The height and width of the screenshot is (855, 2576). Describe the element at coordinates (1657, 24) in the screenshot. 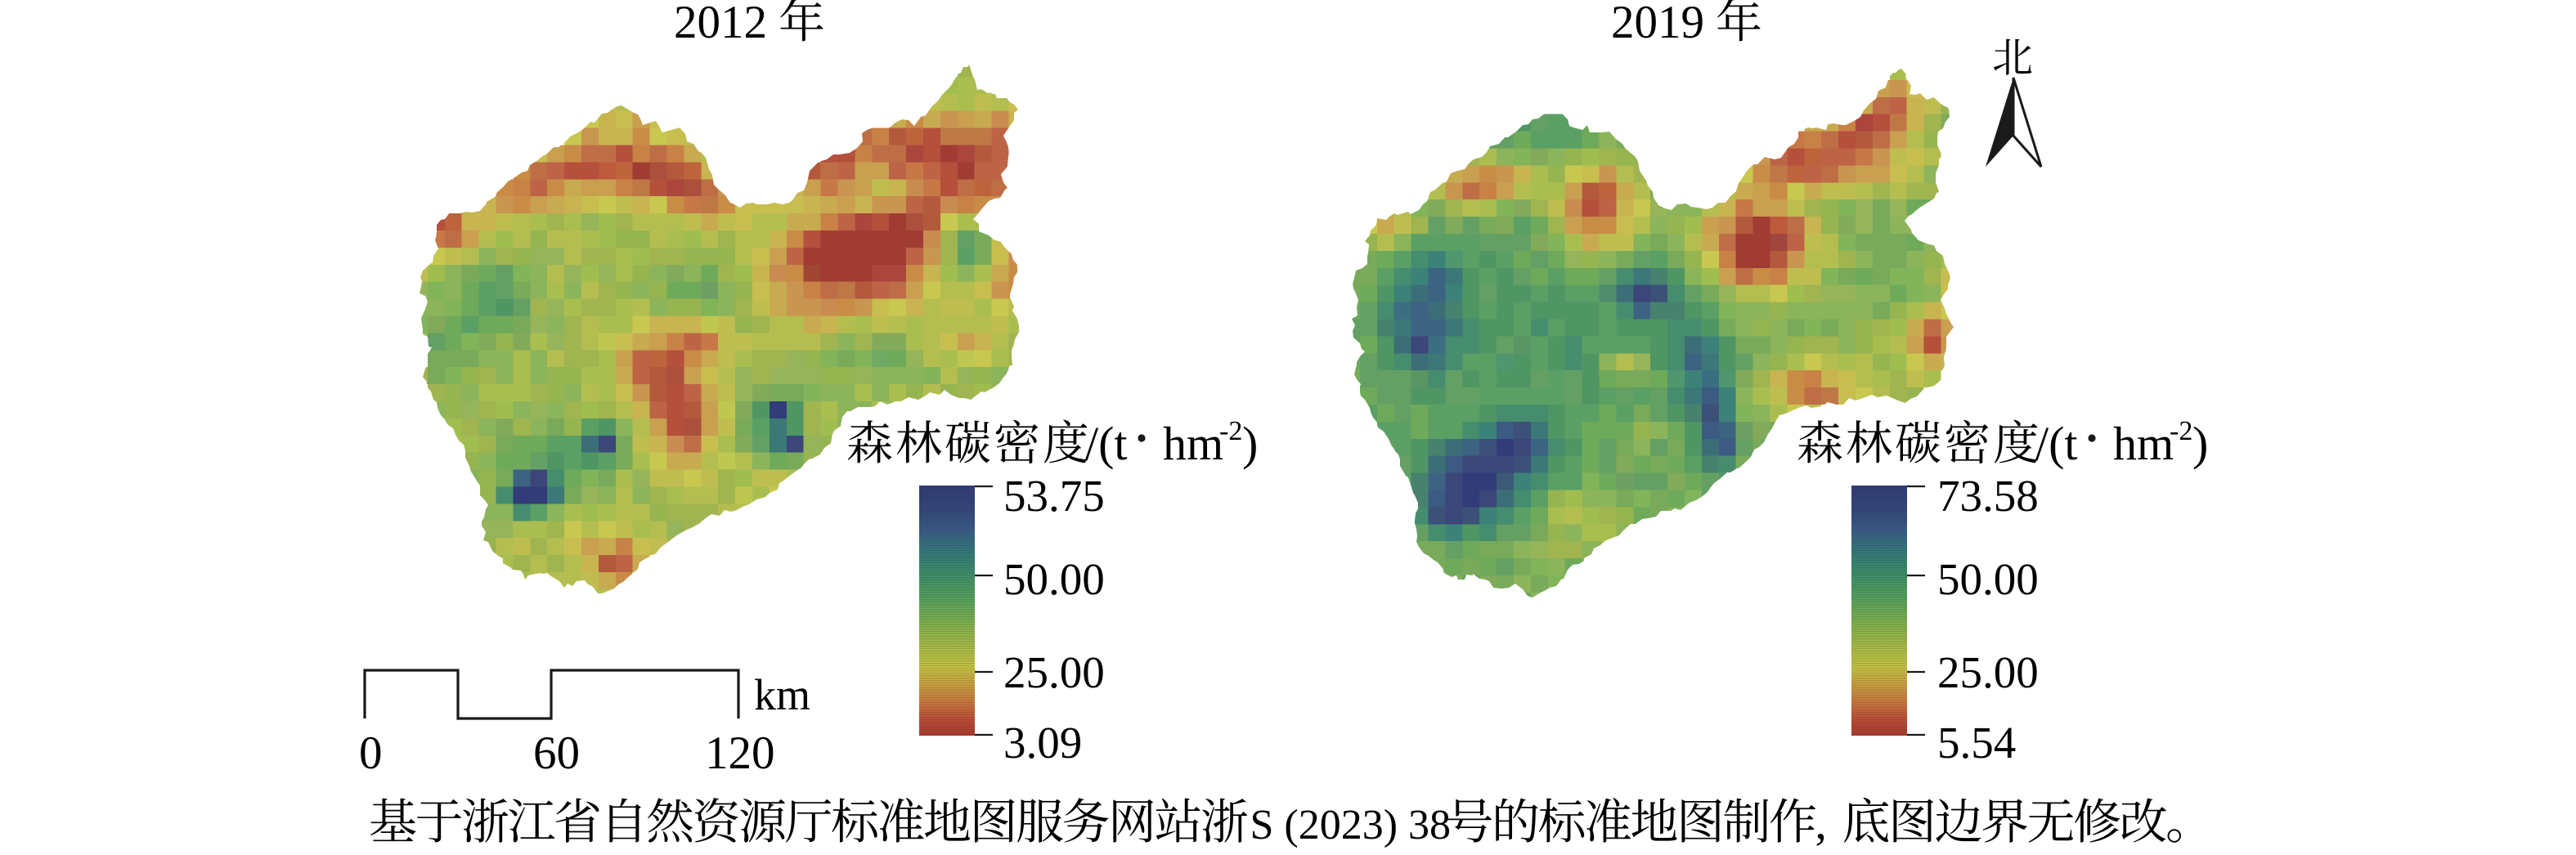

I see `svg-text: 2019` at that location.